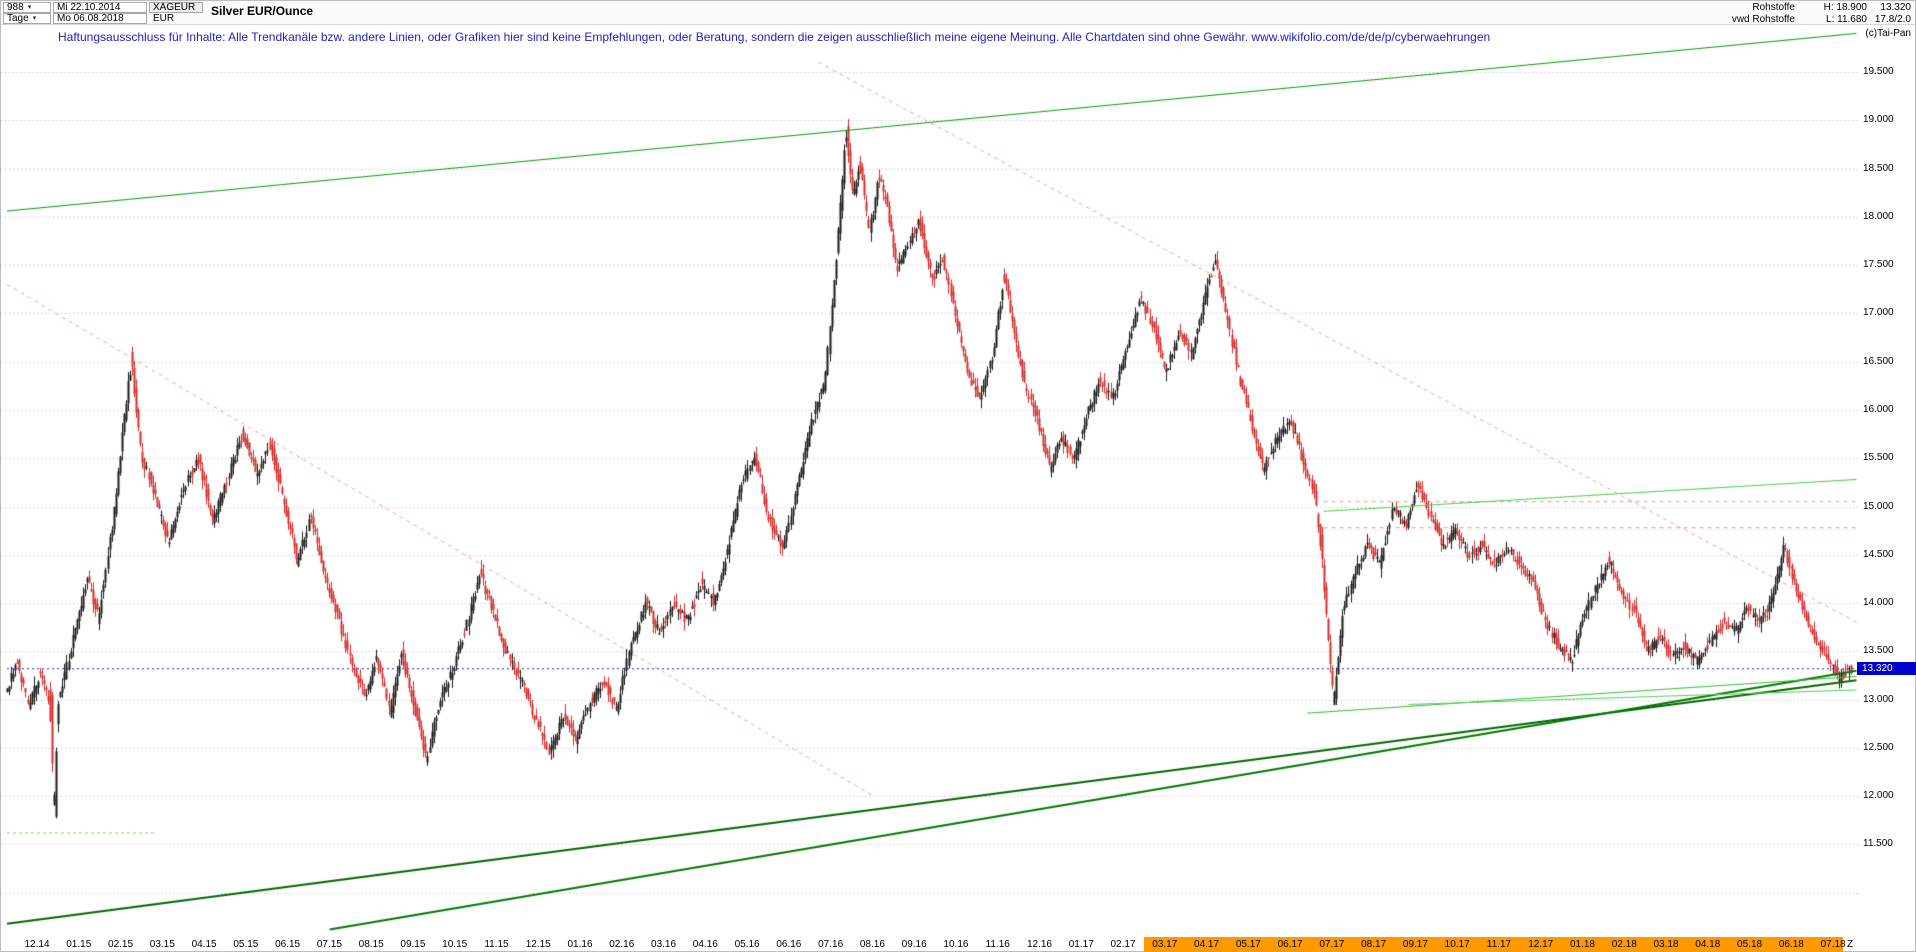 The height and width of the screenshot is (952, 1916). What do you see at coordinates (831, 944) in the screenshot?
I see `x-axis-label: 07.16` at bounding box center [831, 944].